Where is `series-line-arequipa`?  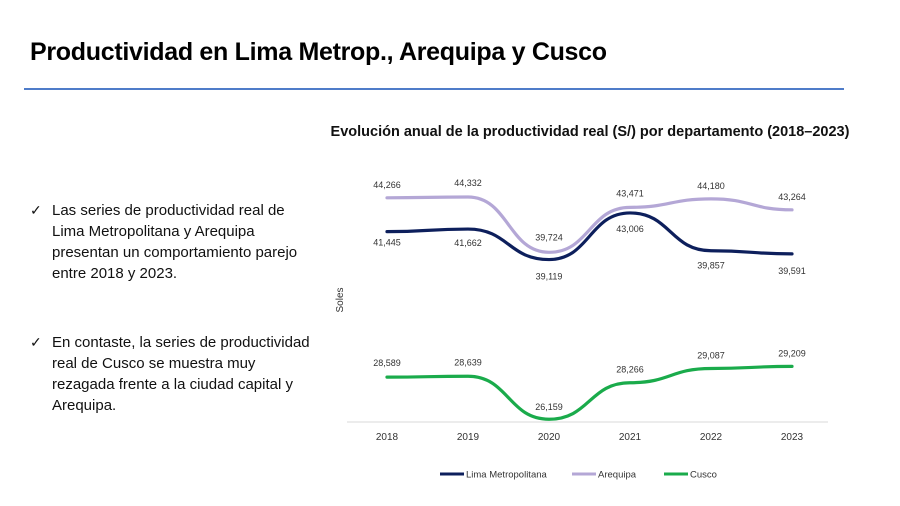
series-line-arequipa is located at coordinates (589, 224).